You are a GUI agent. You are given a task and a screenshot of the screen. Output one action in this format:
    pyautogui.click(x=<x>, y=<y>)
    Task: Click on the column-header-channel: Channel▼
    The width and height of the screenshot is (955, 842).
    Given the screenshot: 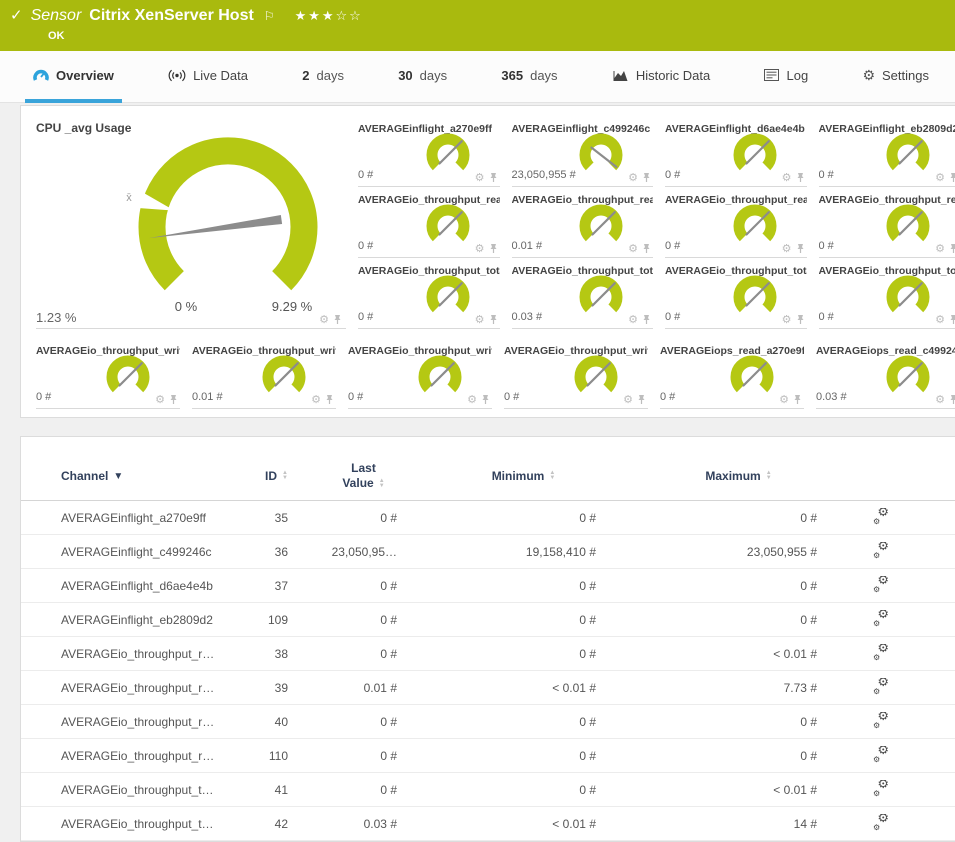 What is the action you would take?
    pyautogui.click(x=158, y=476)
    